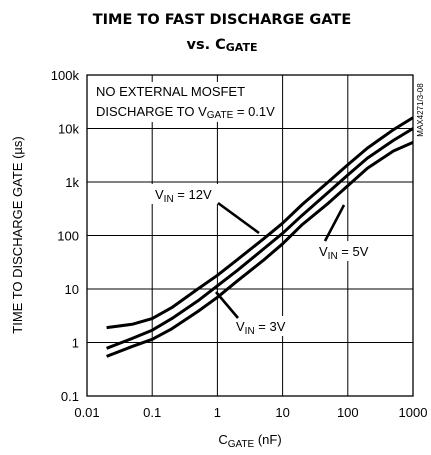 This screenshot has height=455, width=431. What do you see at coordinates (242, 47) in the screenshot?
I see `chart-title-subscript: GATE` at bounding box center [242, 47].